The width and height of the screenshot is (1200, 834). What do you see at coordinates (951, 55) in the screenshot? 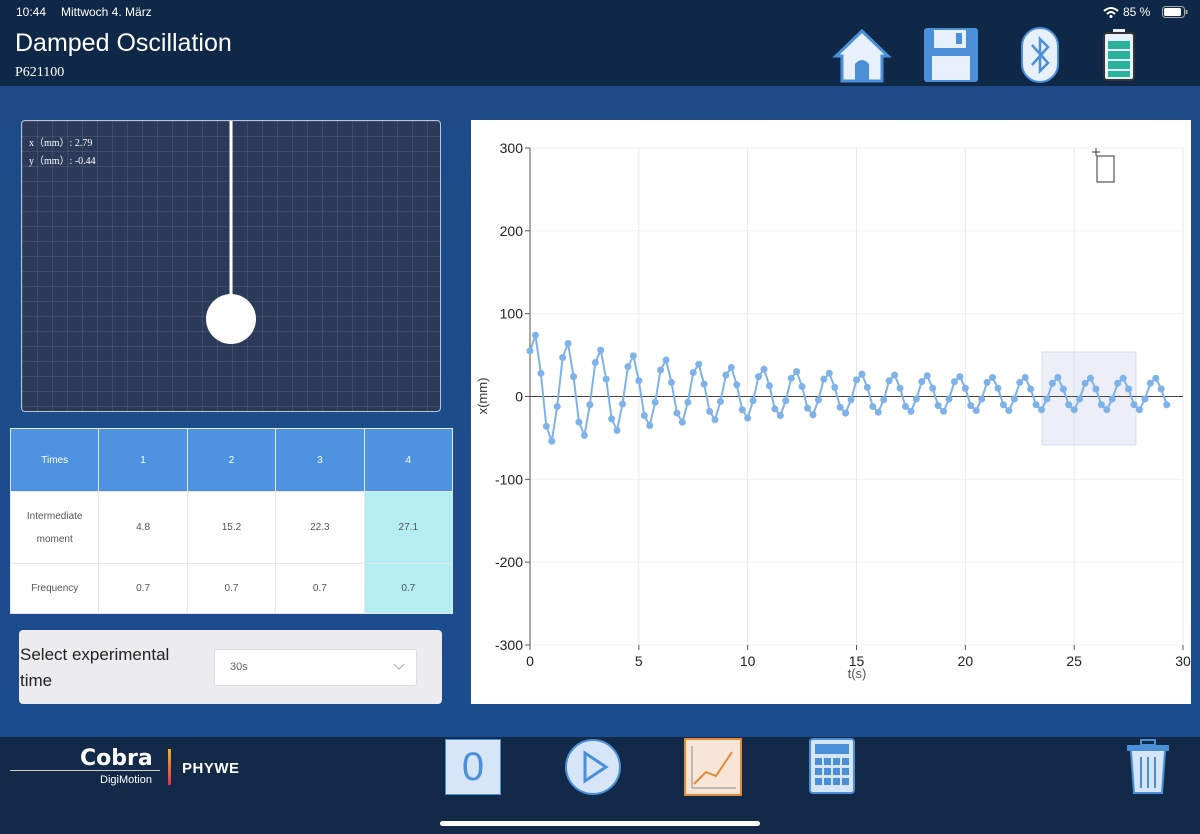
I see `save-button` at bounding box center [951, 55].